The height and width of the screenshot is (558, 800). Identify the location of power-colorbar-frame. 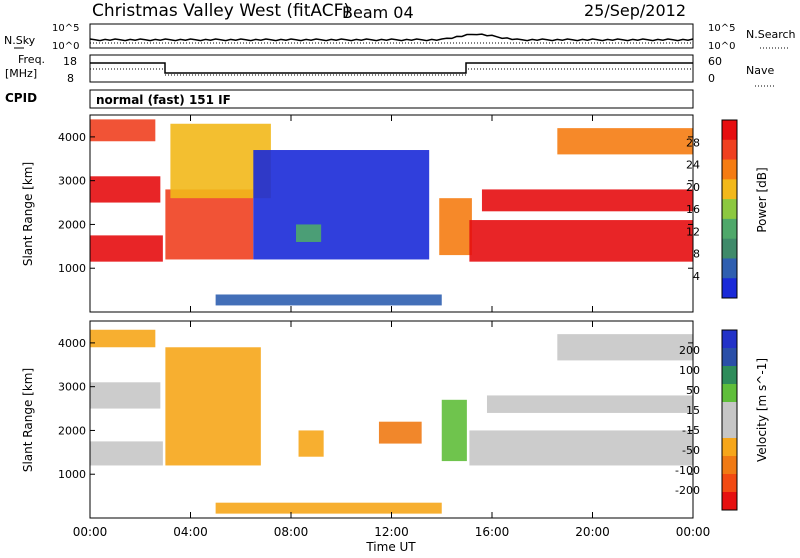
(729, 209).